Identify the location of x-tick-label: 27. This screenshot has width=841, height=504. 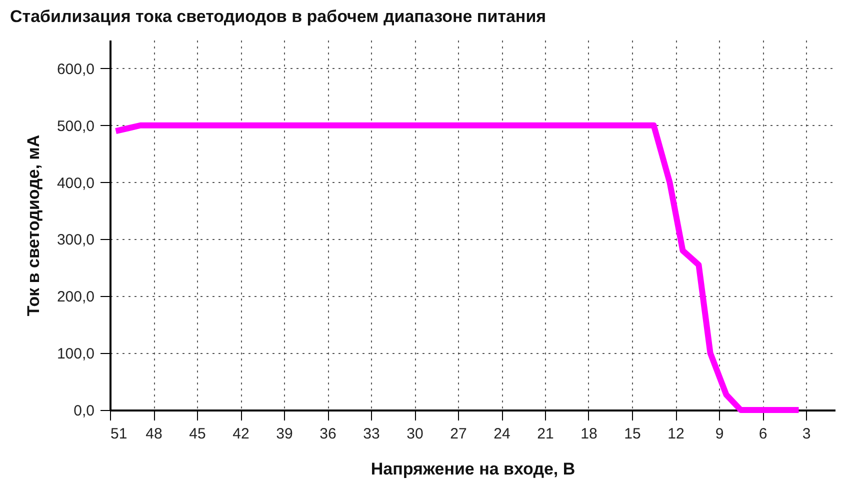
(458, 434).